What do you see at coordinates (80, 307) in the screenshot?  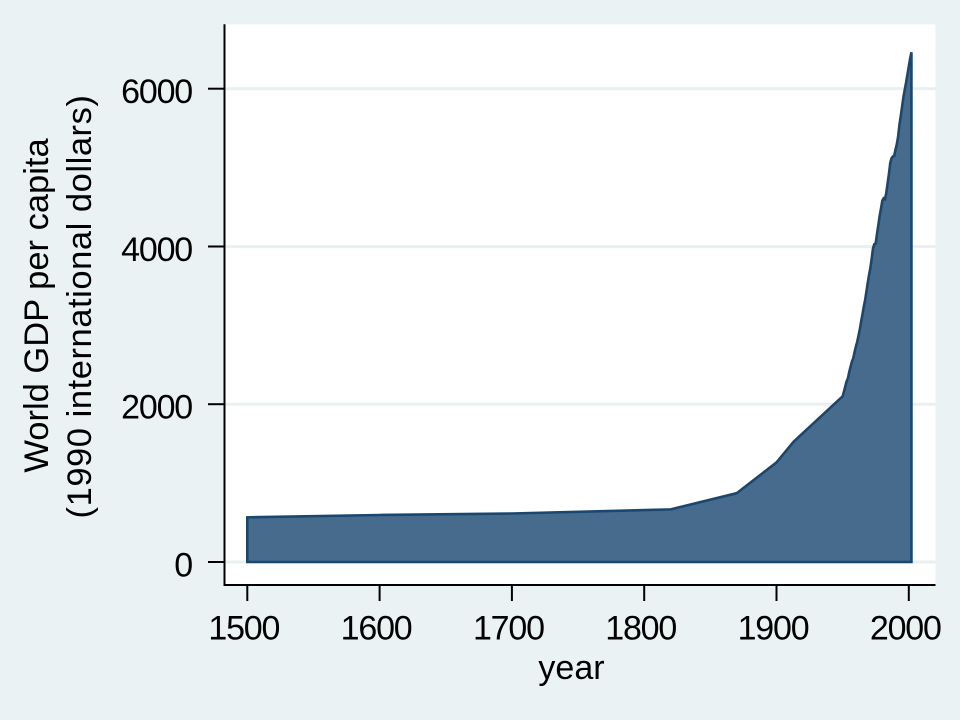 I see `svg-text: (1990 international dollars)` at bounding box center [80, 307].